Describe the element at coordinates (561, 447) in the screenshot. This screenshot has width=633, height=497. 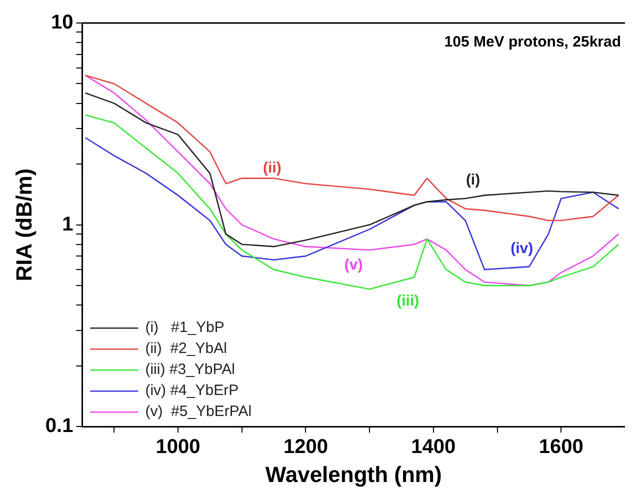
I see `x-tick-label: 1600` at that location.